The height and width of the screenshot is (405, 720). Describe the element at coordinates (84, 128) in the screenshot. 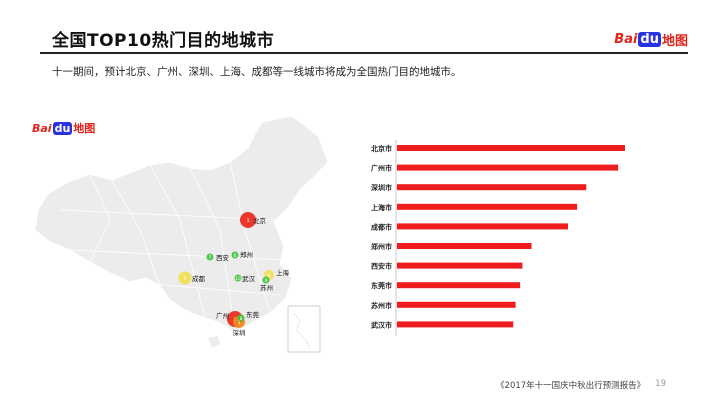

I see `map-logo-map-text: 地图` at that location.